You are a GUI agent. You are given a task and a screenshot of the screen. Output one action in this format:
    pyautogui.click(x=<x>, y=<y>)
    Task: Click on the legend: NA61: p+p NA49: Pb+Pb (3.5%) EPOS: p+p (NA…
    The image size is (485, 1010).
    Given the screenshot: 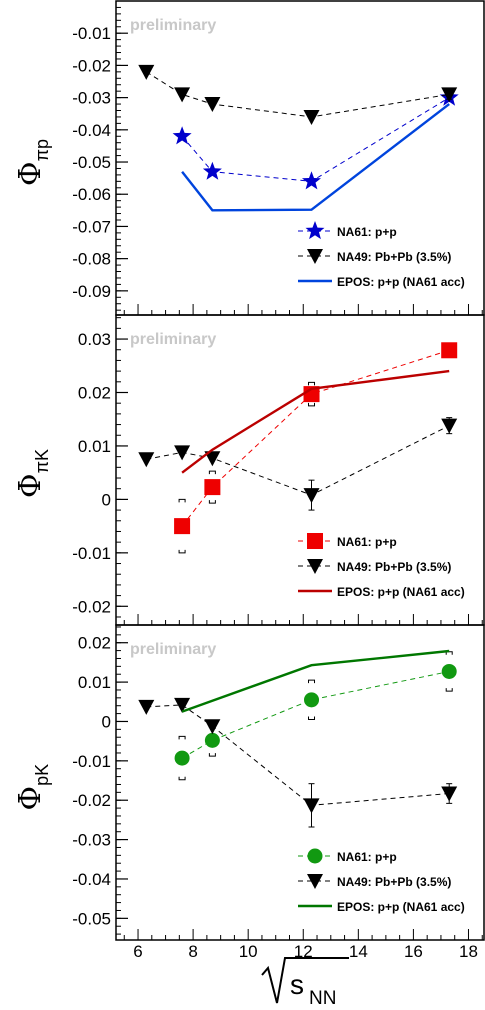 What is the action you would take?
    pyautogui.click(x=381, y=255)
    